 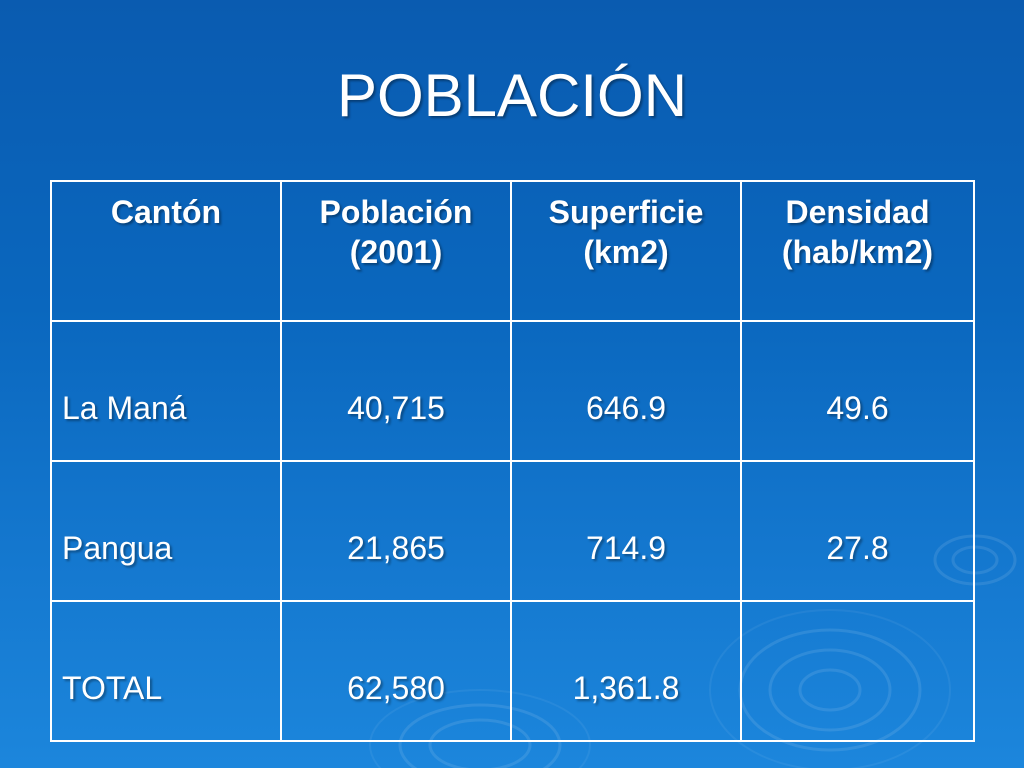 I want to click on cell-canton: TOTAL, so click(x=166, y=671).